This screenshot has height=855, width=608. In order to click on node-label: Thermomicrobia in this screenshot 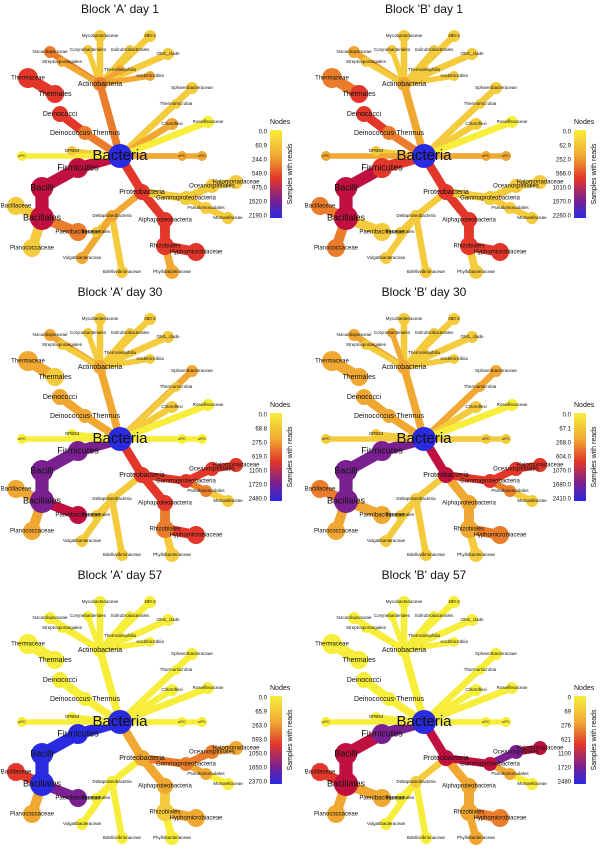, I will do `click(176, 669)`.